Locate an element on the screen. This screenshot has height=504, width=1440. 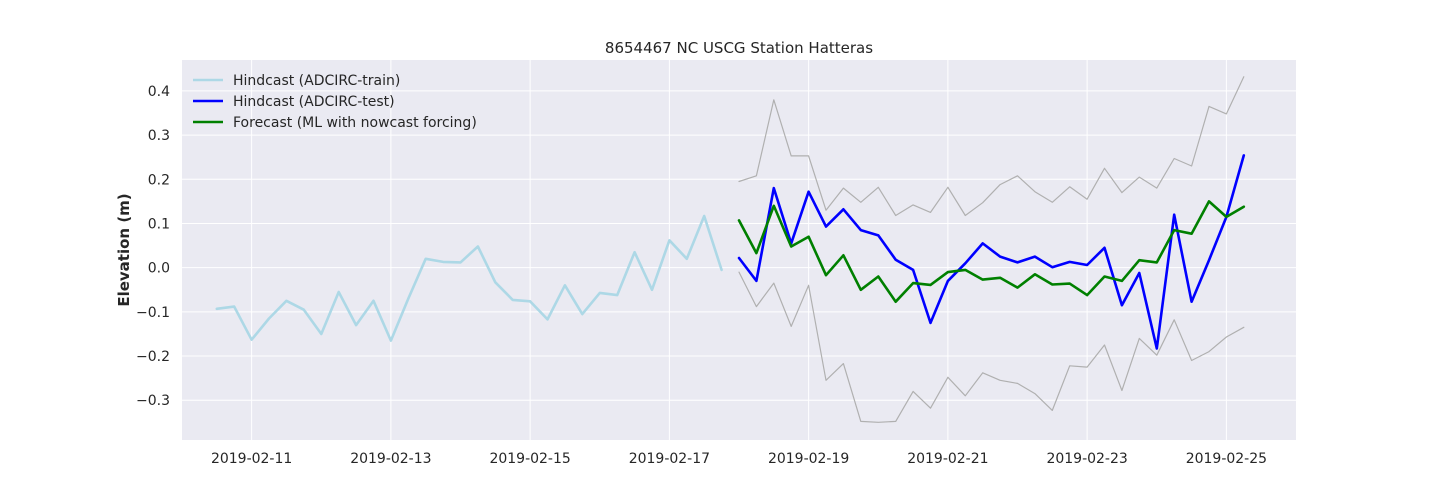
legend-label: Hindcast (ADCIRC-train) is located at coordinates (316, 81).